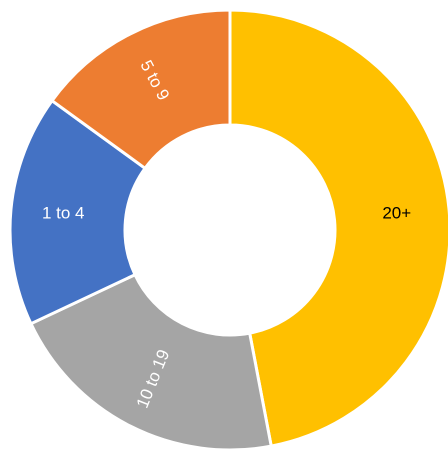 This screenshot has height=450, width=448. What do you see at coordinates (396, 213) in the screenshot?
I see `segment-label: 20+` at bounding box center [396, 213].